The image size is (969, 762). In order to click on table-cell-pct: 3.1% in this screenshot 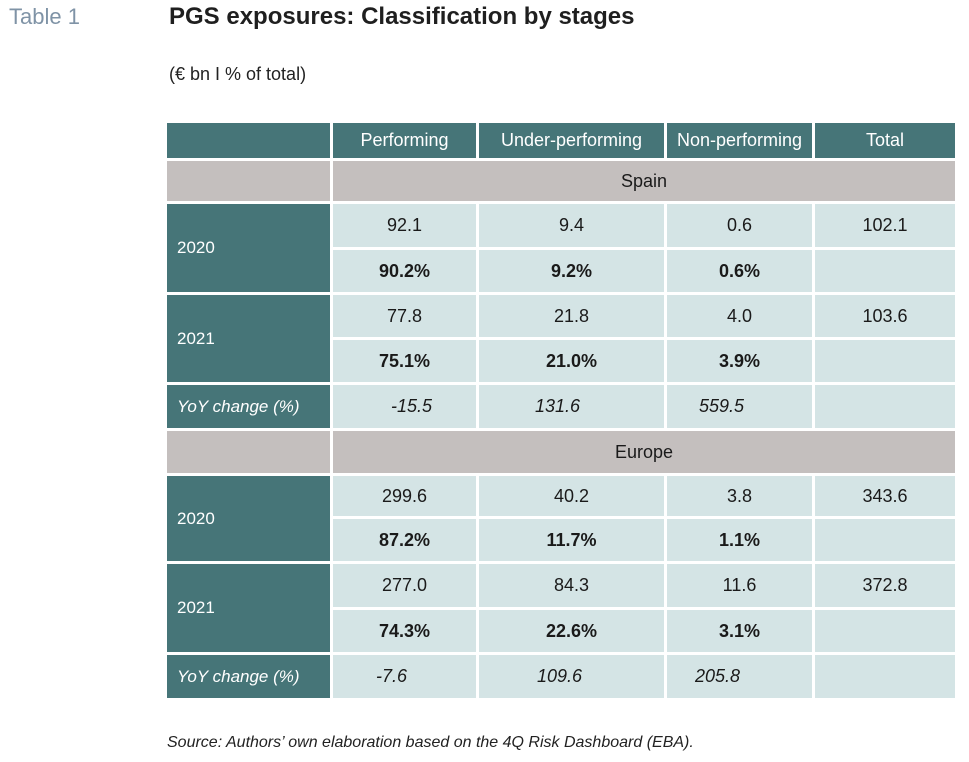, I will do `click(739, 631)`.